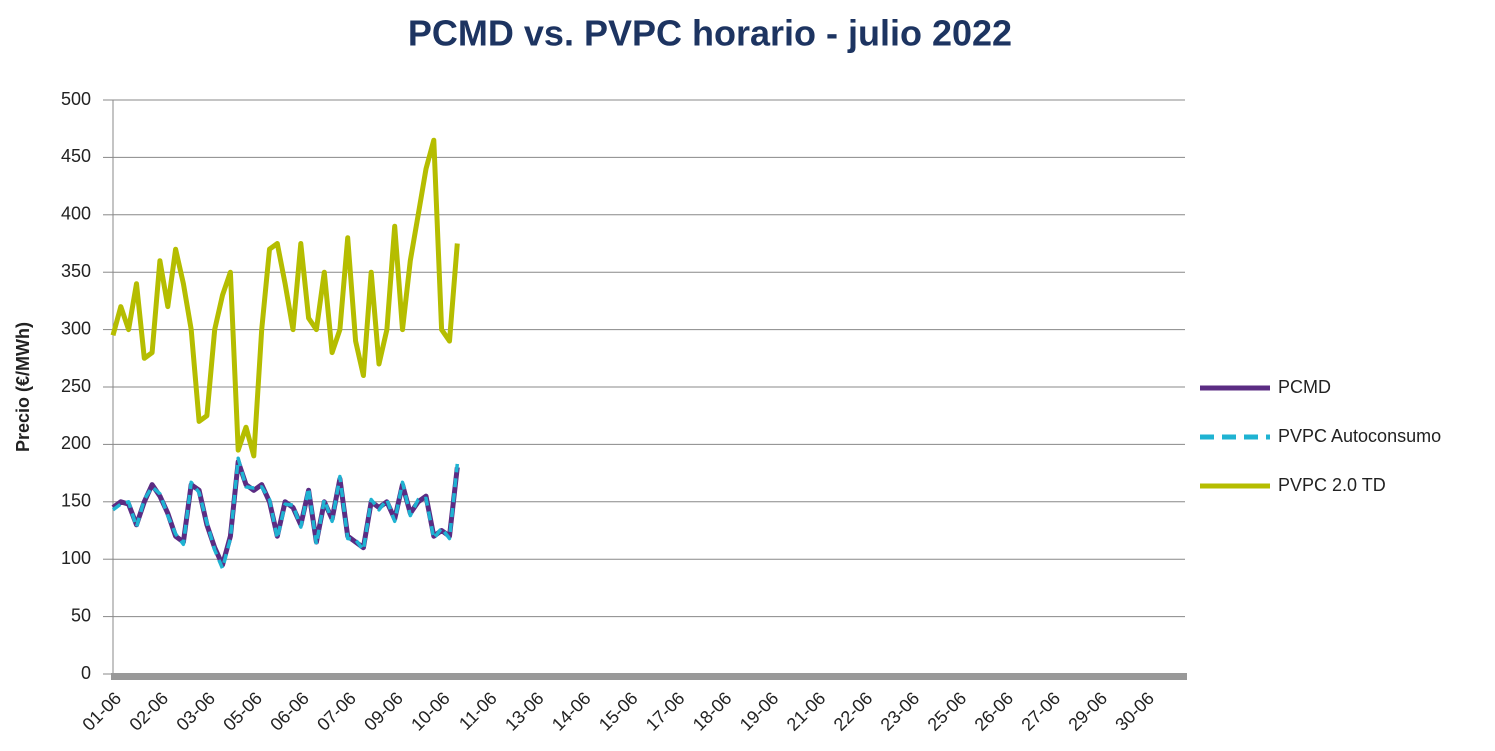  What do you see at coordinates (712, 711) in the screenshot?
I see `x-tick-label: 18-06` at bounding box center [712, 711].